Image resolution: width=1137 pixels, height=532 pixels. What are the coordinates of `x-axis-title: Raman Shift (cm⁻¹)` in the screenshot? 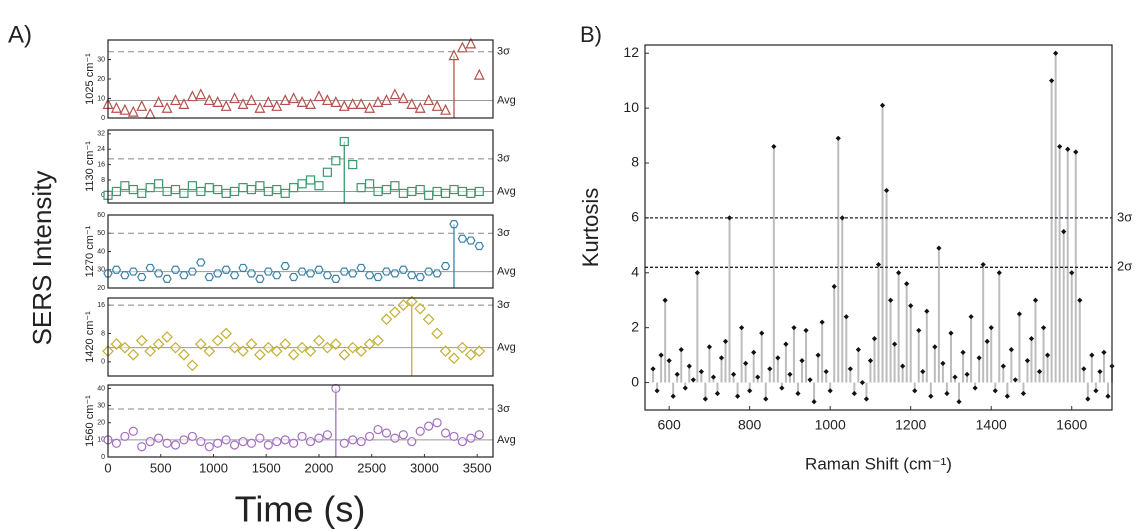 It's located at (878, 463).